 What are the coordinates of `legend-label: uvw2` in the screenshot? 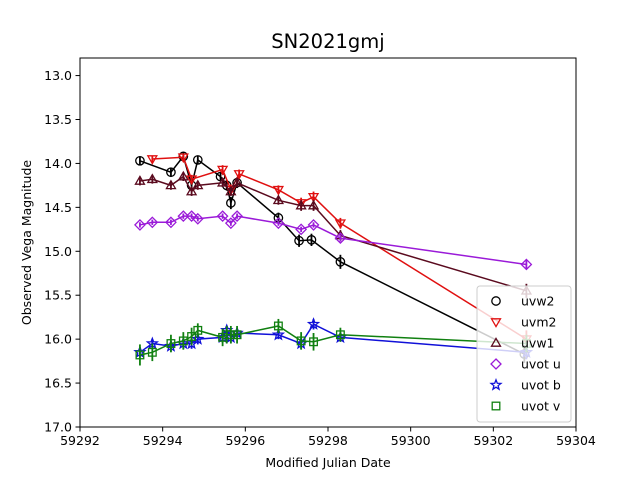 It's located at (538, 301).